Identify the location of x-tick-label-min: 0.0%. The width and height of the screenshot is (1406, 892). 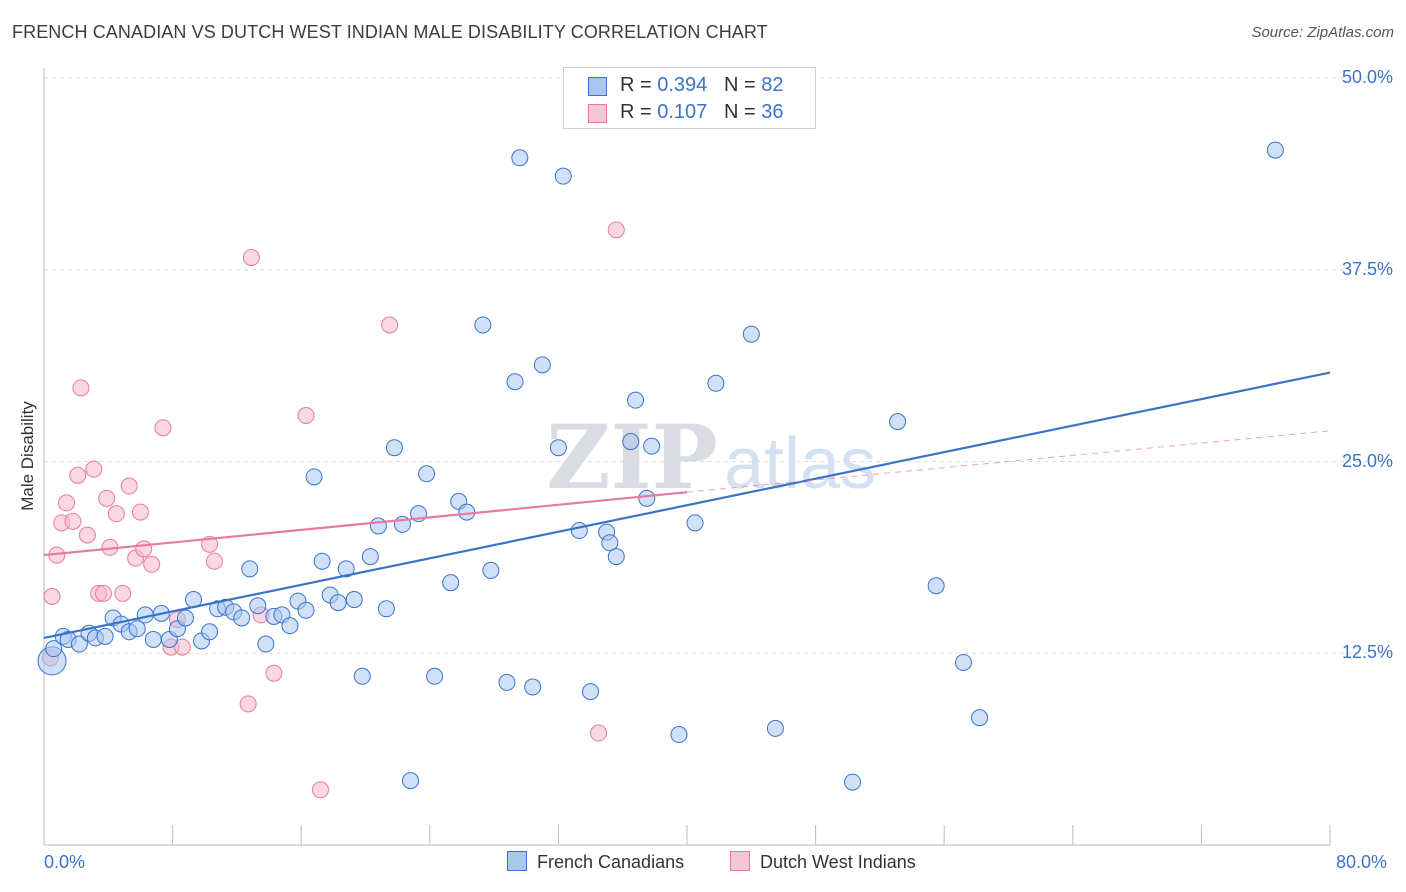
(65, 862).